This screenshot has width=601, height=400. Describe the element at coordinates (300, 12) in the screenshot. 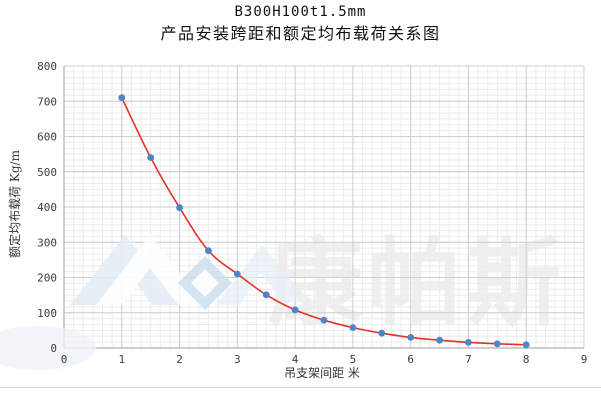

I see `chart-title-line1: B300H100t1.5mm` at that location.